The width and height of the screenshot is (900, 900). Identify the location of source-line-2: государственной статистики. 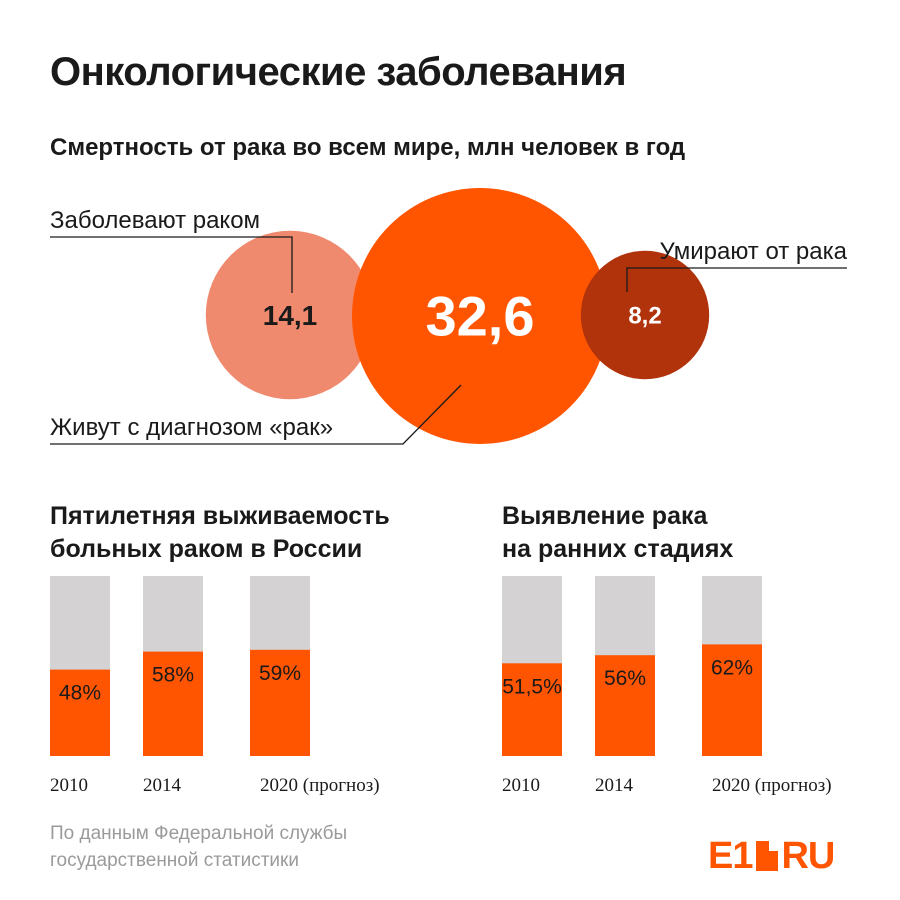
(174, 860).